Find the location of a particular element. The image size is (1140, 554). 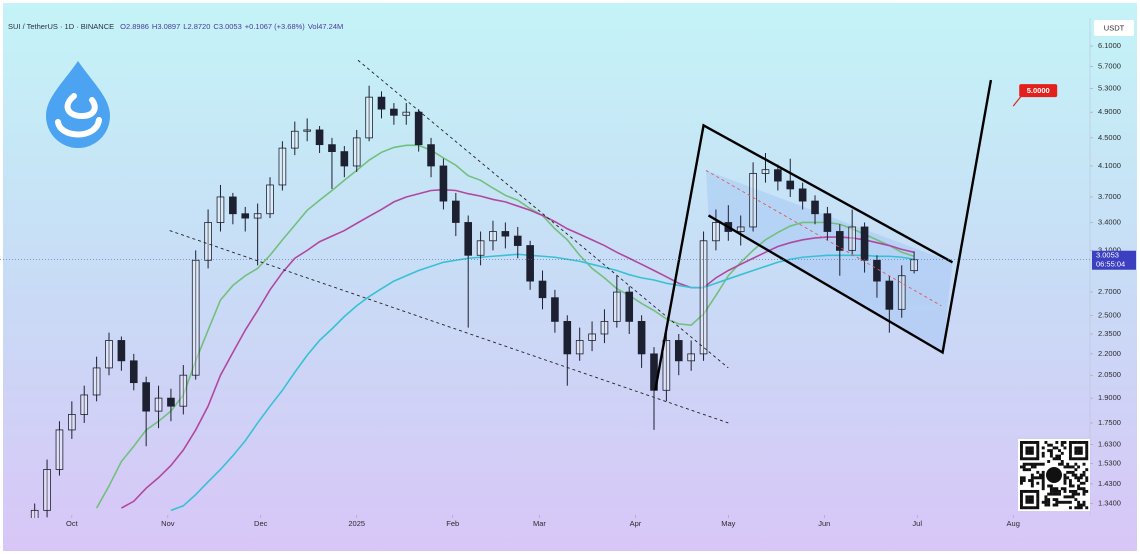

y-tick-label: 2.3500 is located at coordinates (1109, 333).